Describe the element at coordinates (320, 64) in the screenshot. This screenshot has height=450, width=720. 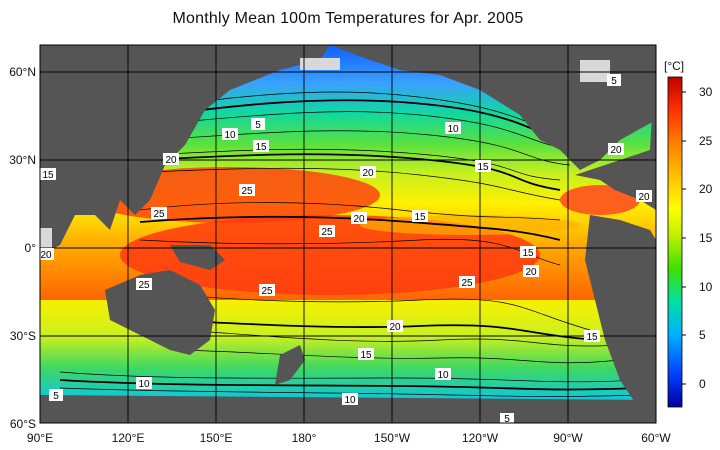
I see `ice-patch-bering` at that location.